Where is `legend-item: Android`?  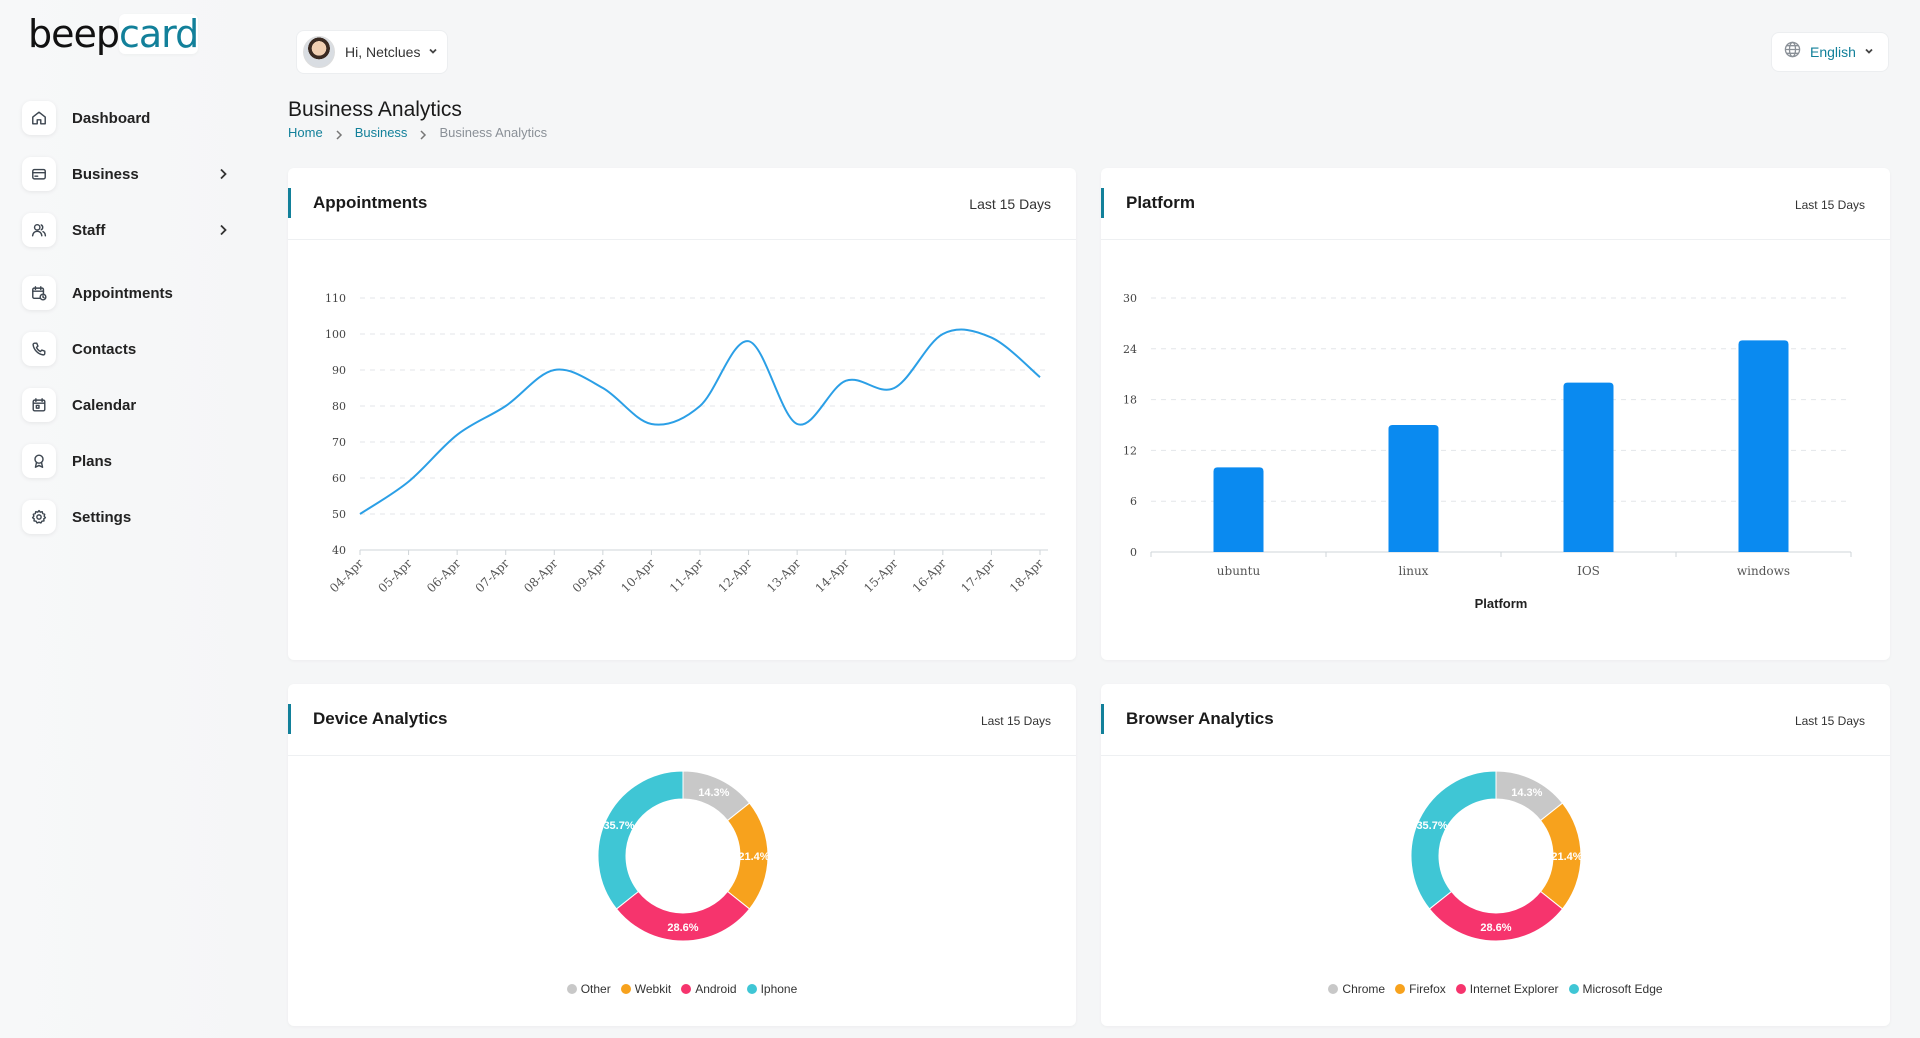
legend-item: Android is located at coordinates (709, 989).